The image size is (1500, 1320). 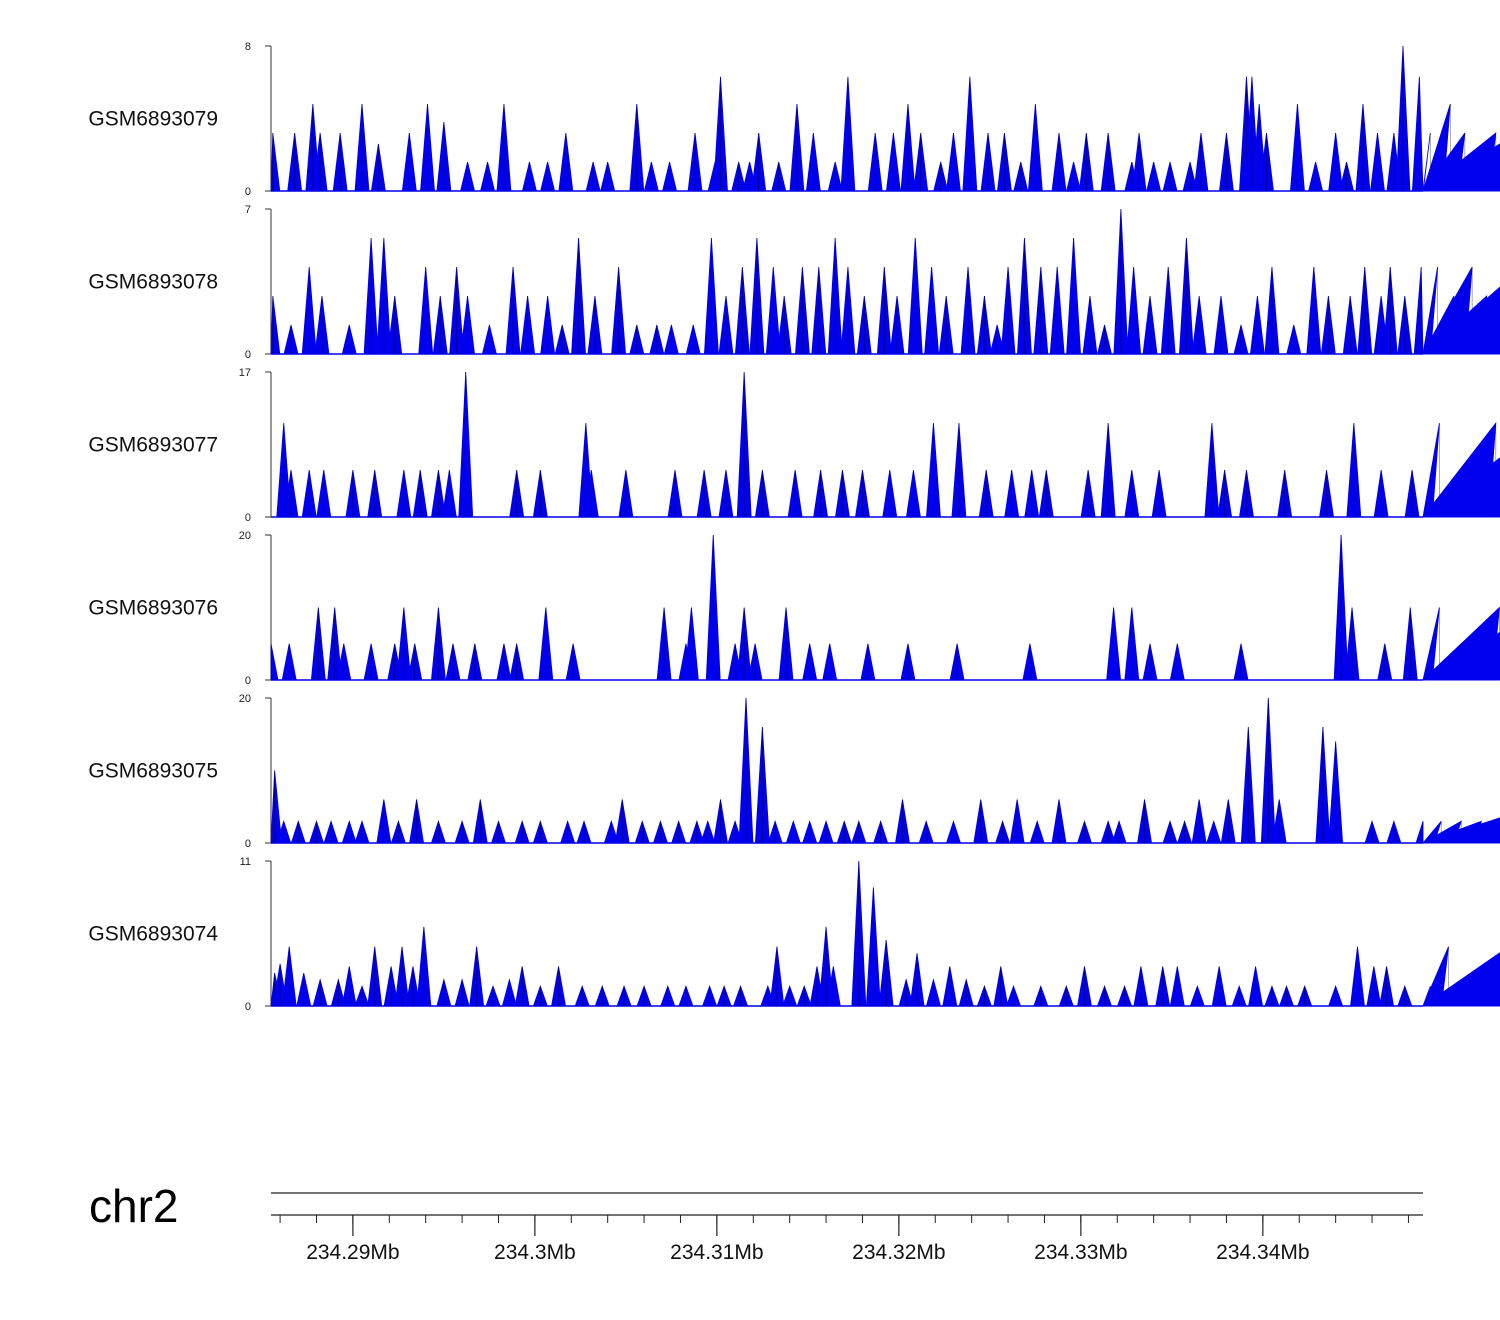 I want to click on track-GSM6893076: GSM6893076 20 0, so click(x=794, y=608).